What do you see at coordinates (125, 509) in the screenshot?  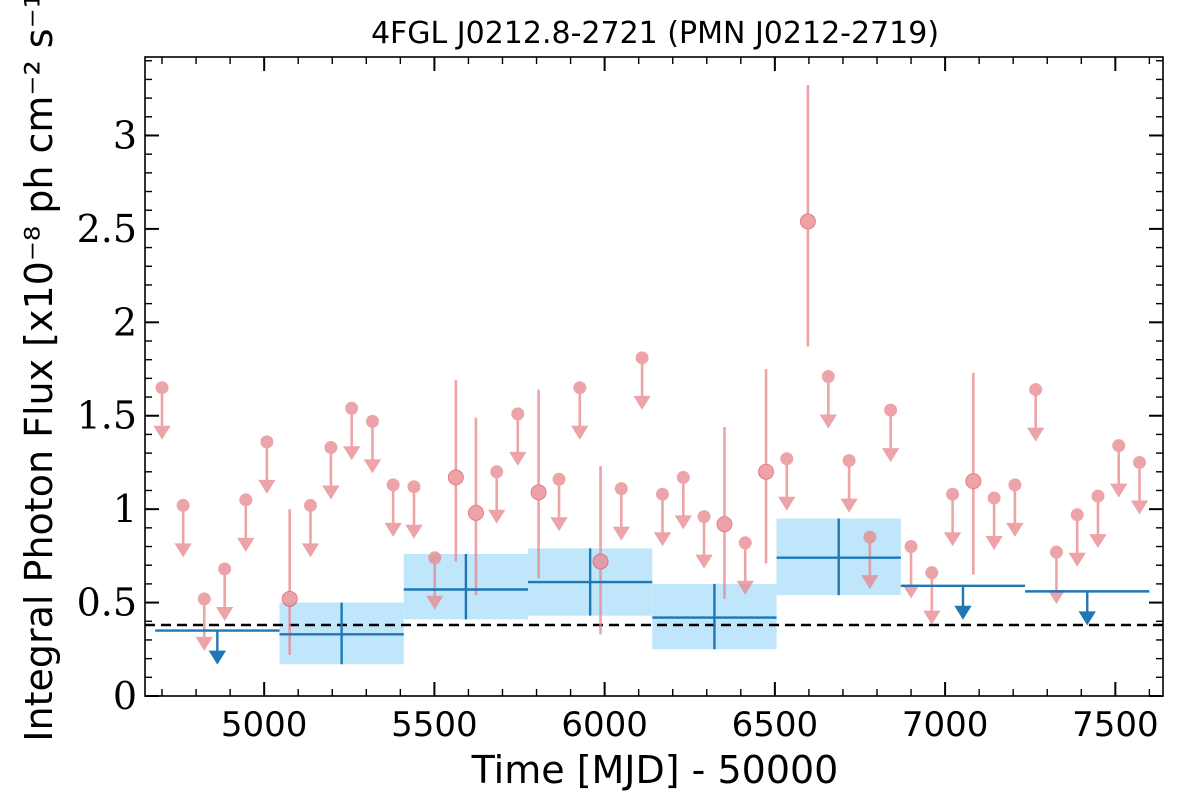 I see `y-tick-label: 1` at bounding box center [125, 509].